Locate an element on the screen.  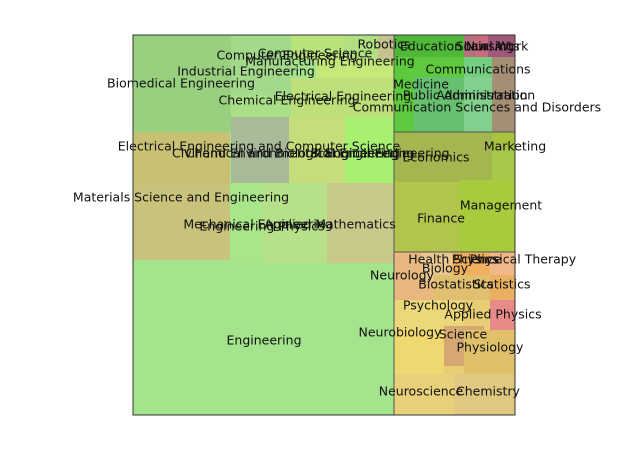
treemap-tile-label: Administration is located at coordinates (481, 95).